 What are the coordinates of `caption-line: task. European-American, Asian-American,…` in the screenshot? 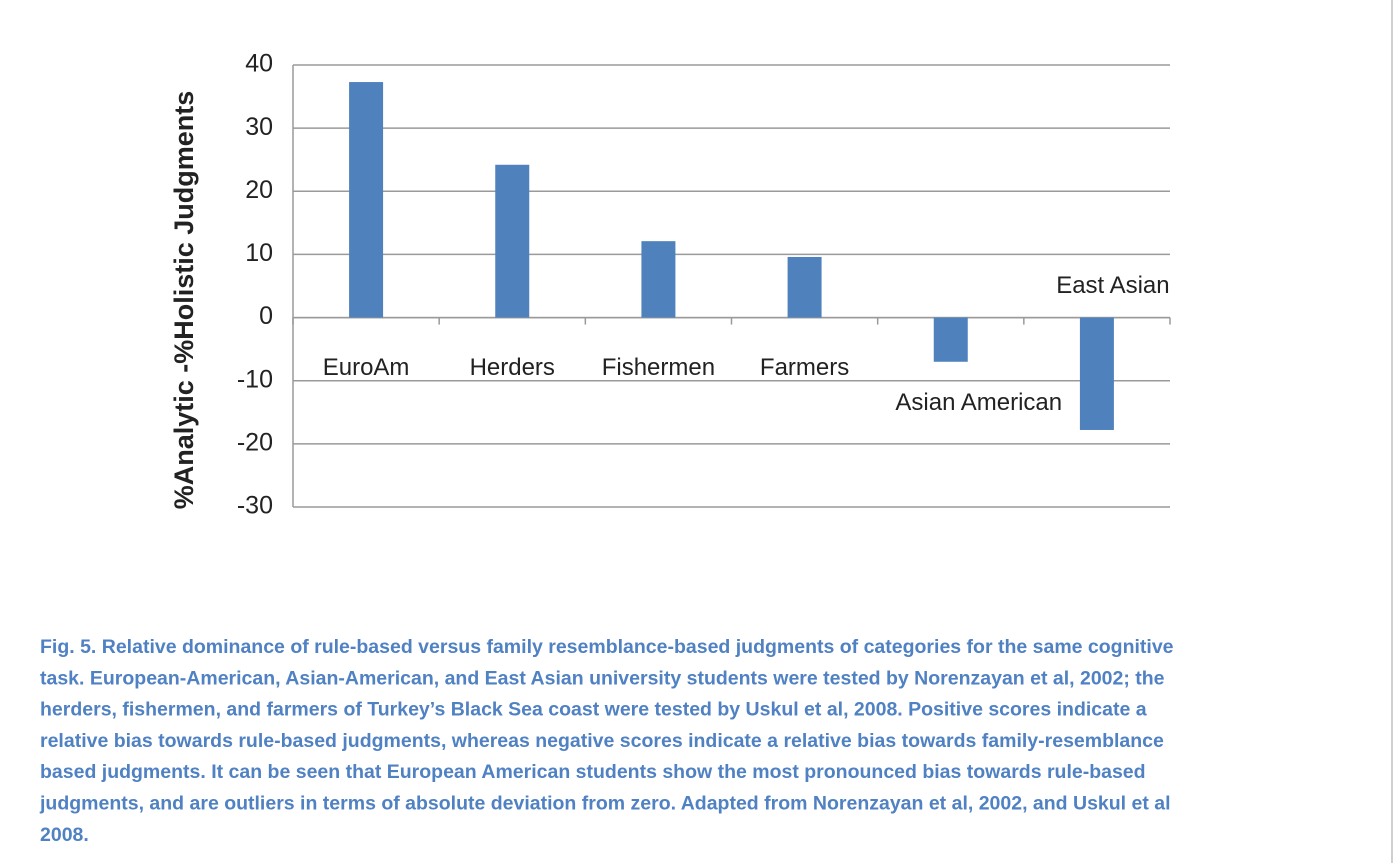 It's located at (602, 678).